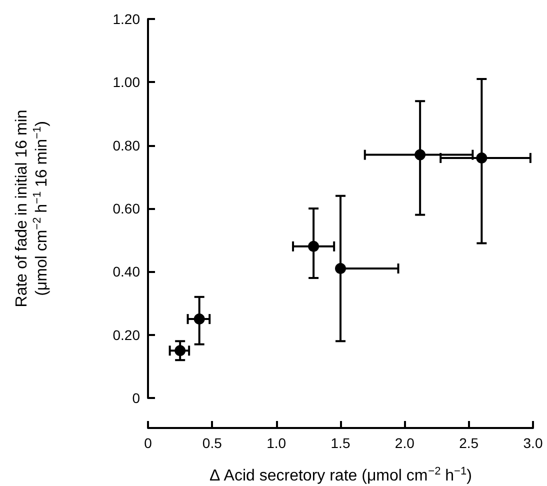 The image size is (547, 486). What do you see at coordinates (136, 398) in the screenshot?
I see `y-tick-label: 0` at bounding box center [136, 398].